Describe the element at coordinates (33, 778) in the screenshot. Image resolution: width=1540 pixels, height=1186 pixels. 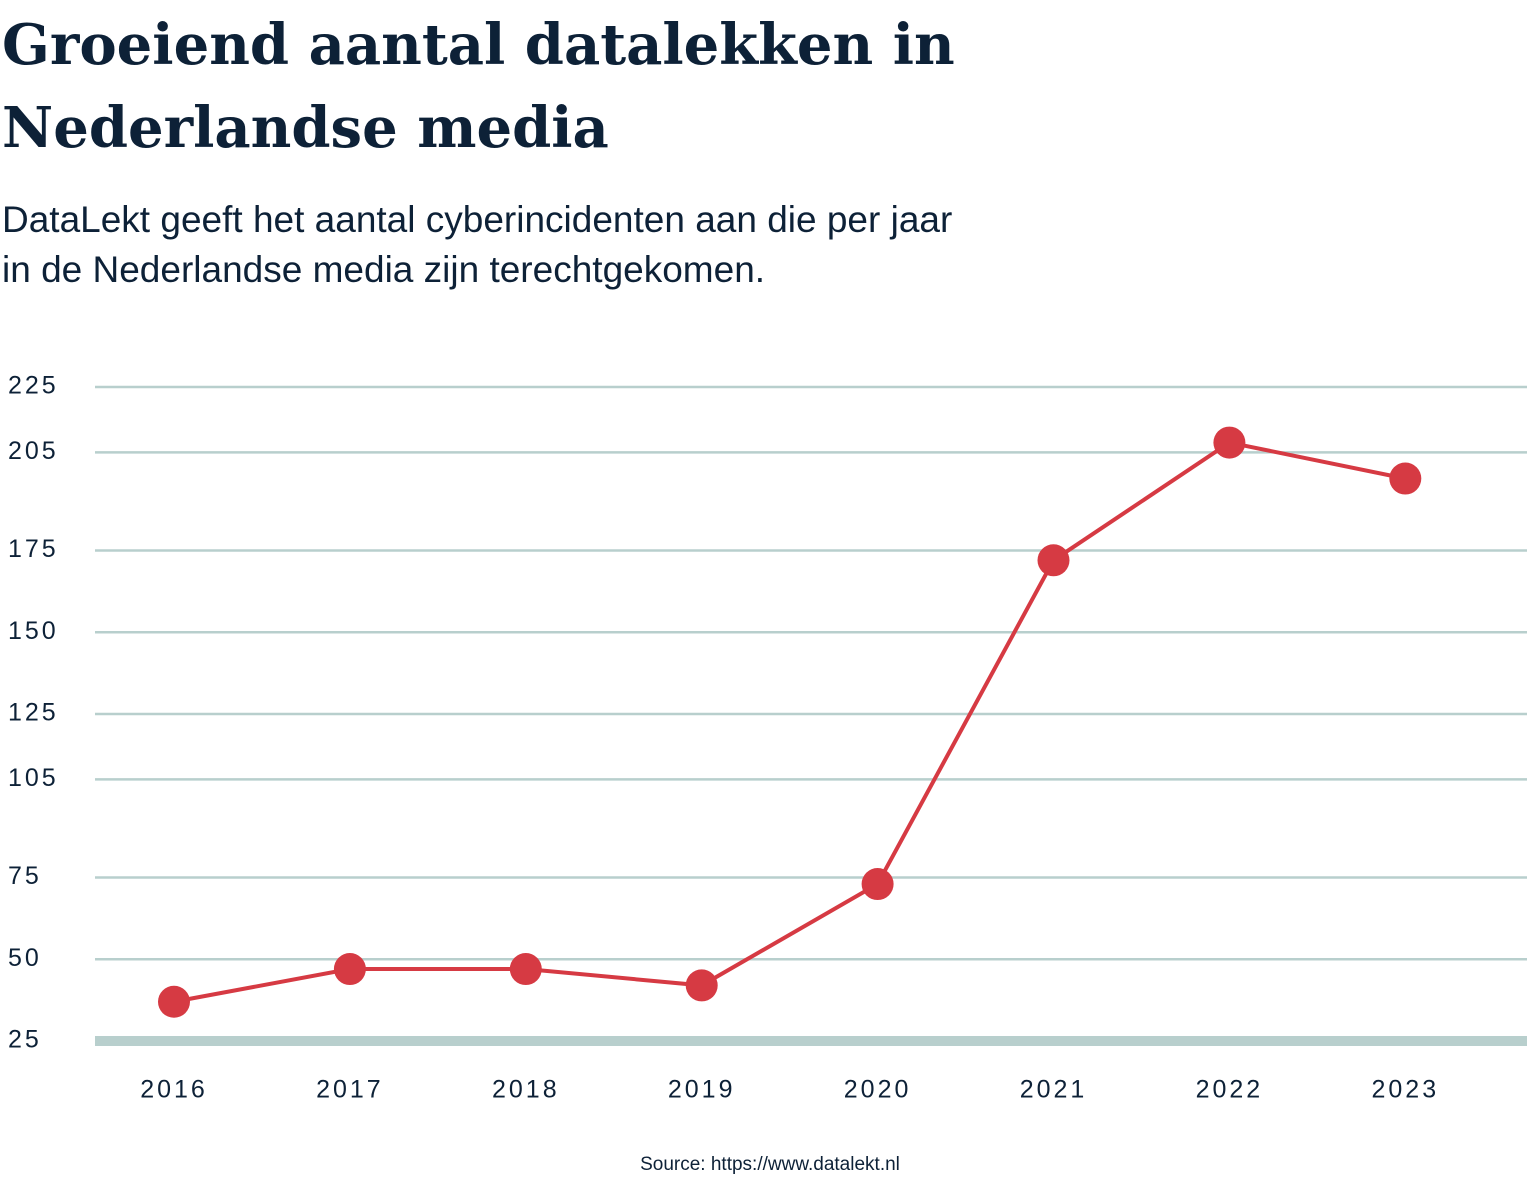
I see `y-tick-label: 105` at that location.